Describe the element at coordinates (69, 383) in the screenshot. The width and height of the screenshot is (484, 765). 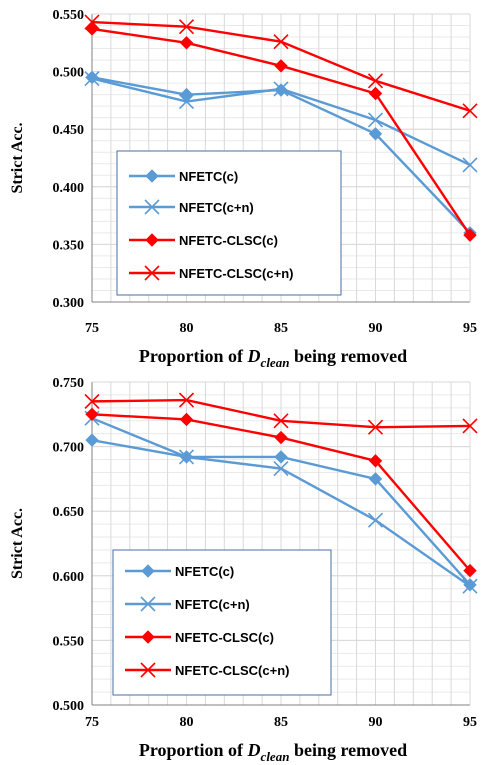
I see `y-tick-label: 0.750` at that location.